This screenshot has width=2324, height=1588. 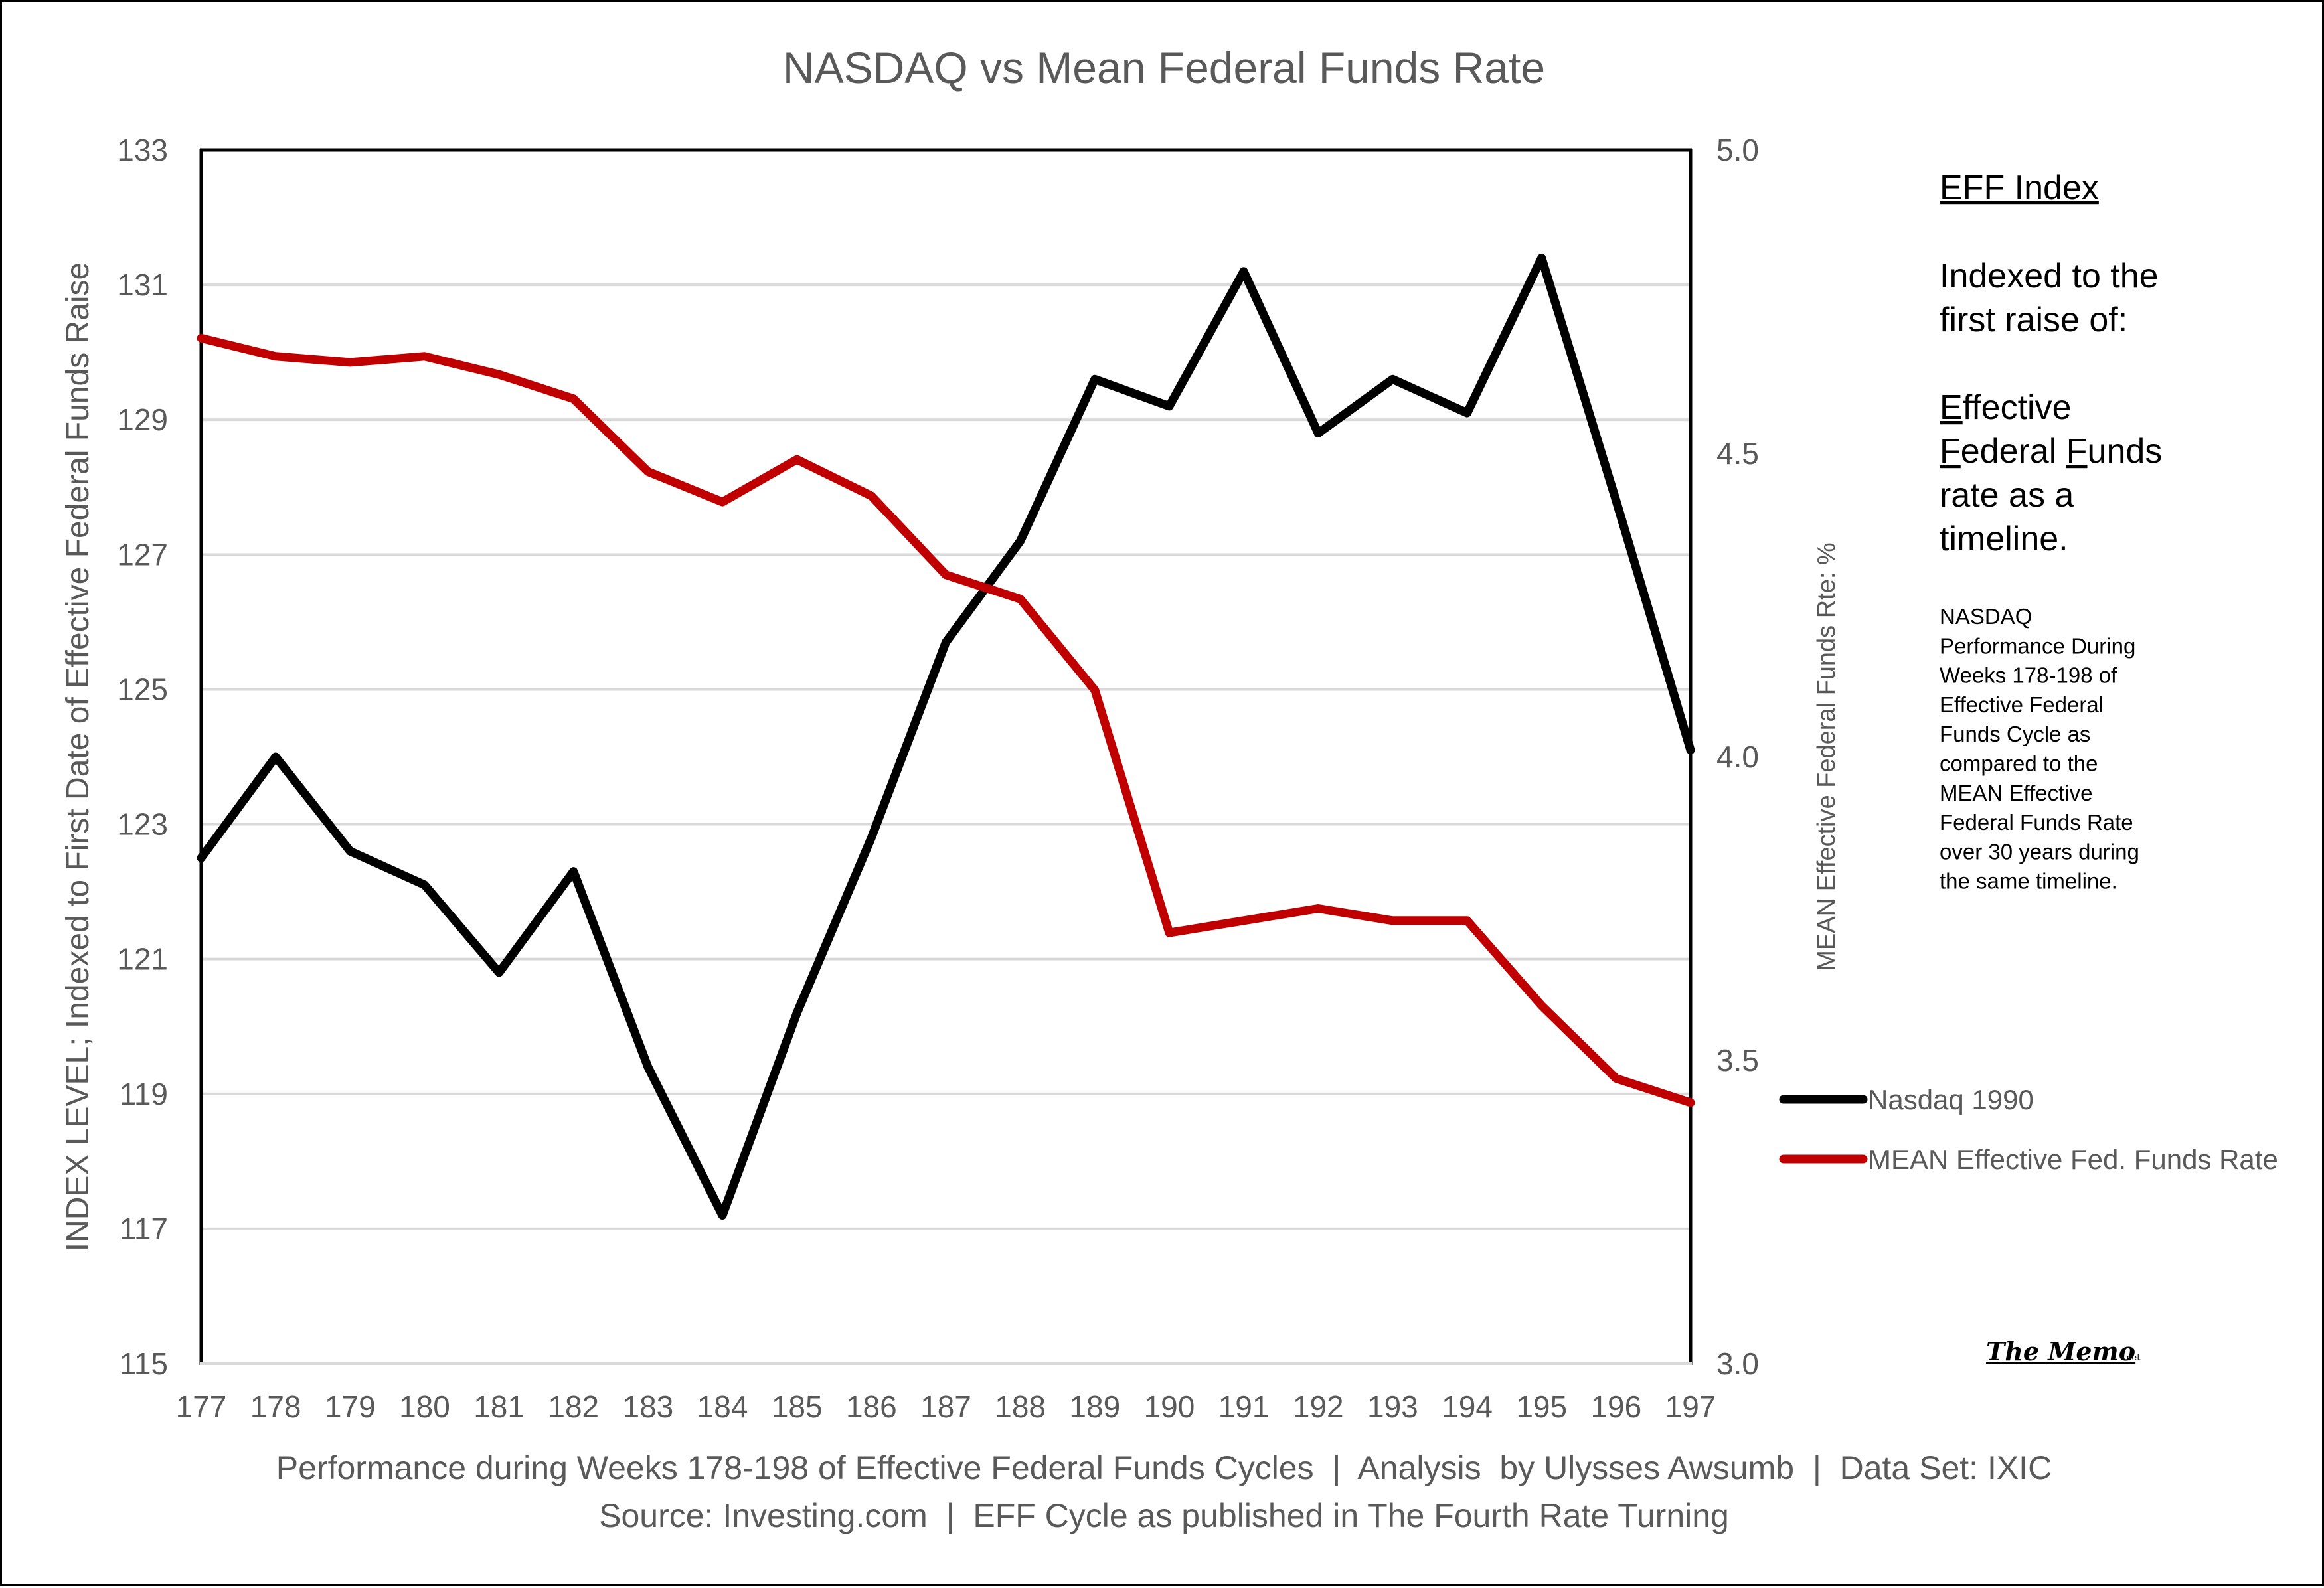 What do you see at coordinates (143, 959) in the screenshot?
I see `left-tick-label-3: 121` at bounding box center [143, 959].